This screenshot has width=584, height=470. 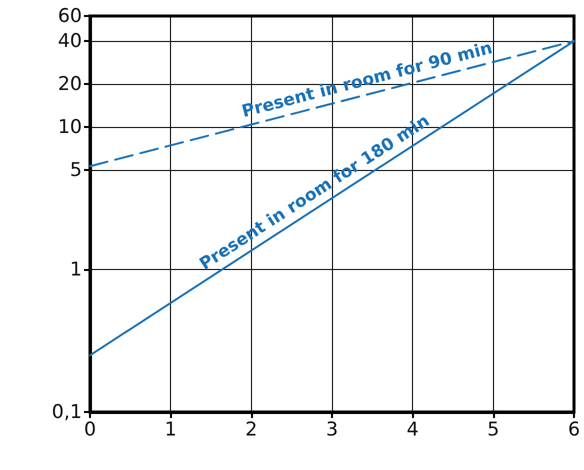 I want to click on x-tick-label: 3, so click(x=332, y=429).